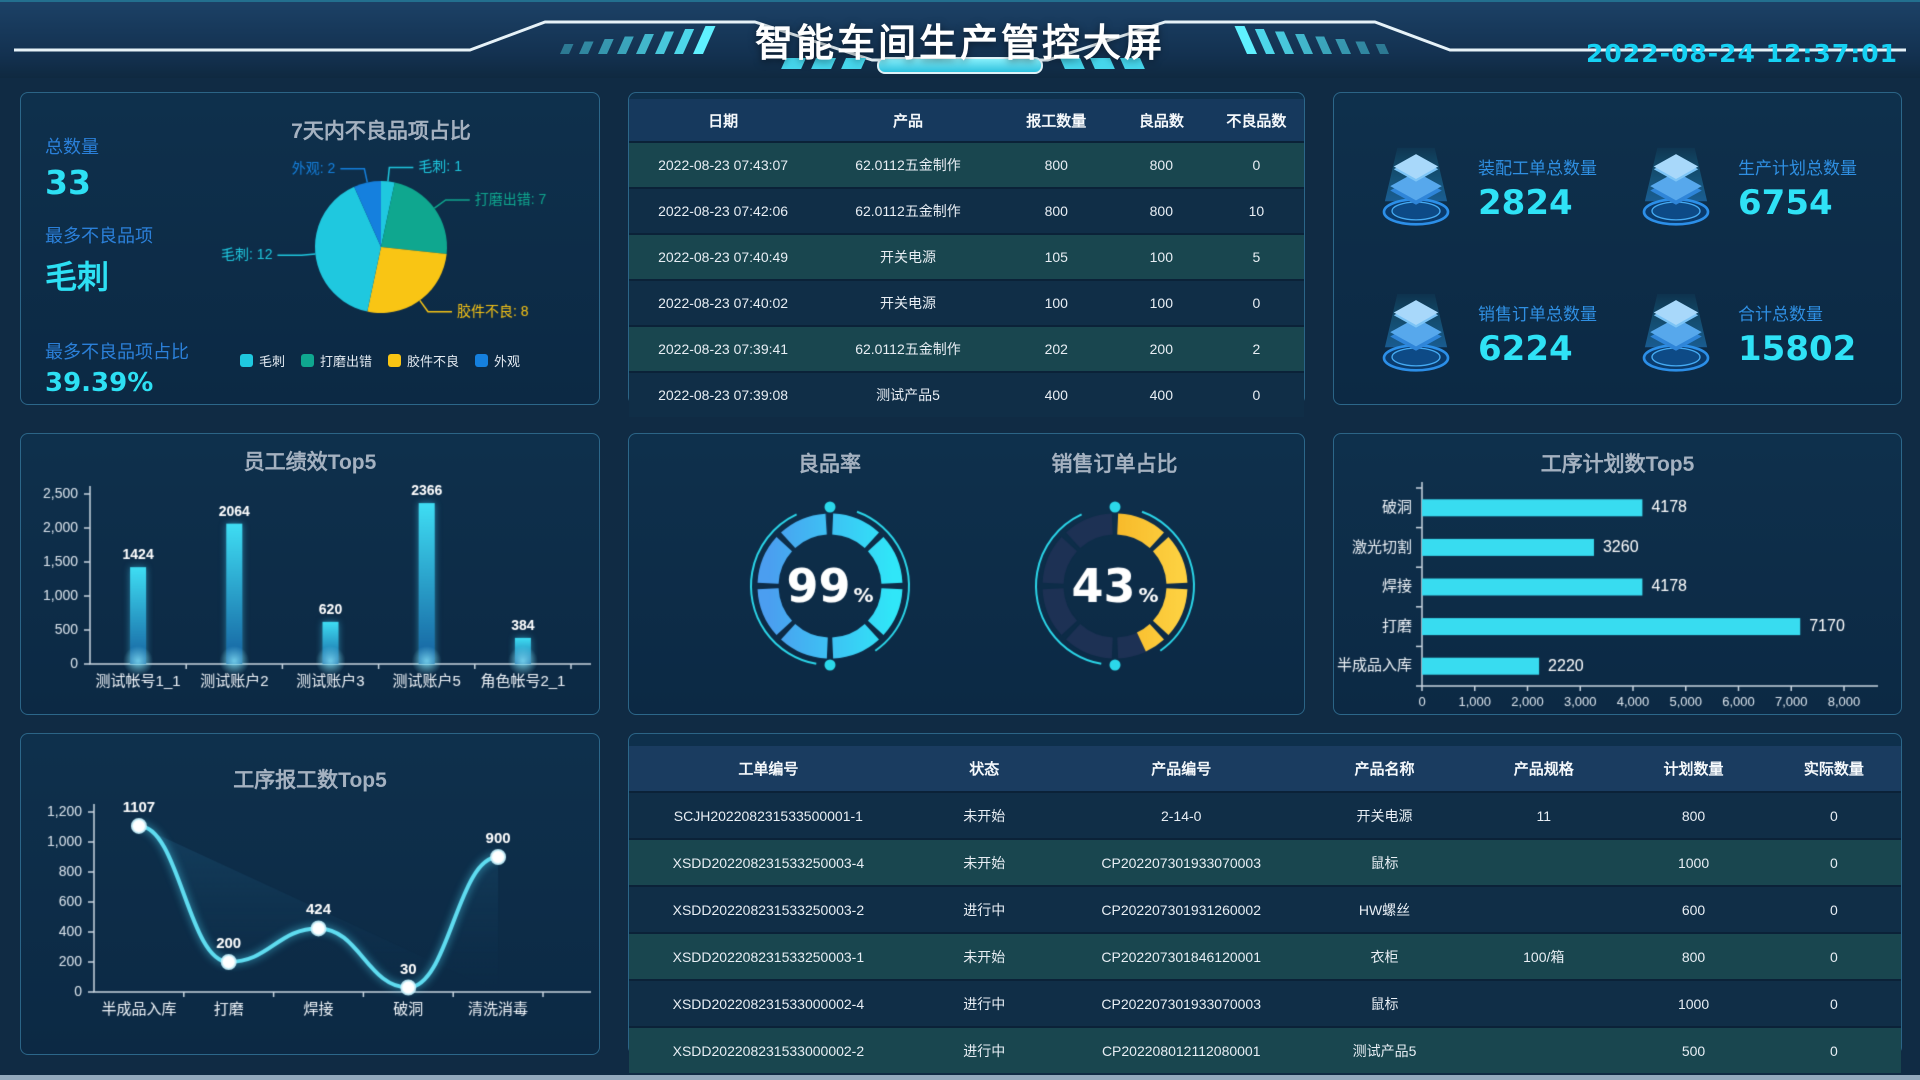 This screenshot has width=1920, height=1080. Describe the element at coordinates (1384, 769) in the screenshot. I see `column-header: 产品名称` at that location.